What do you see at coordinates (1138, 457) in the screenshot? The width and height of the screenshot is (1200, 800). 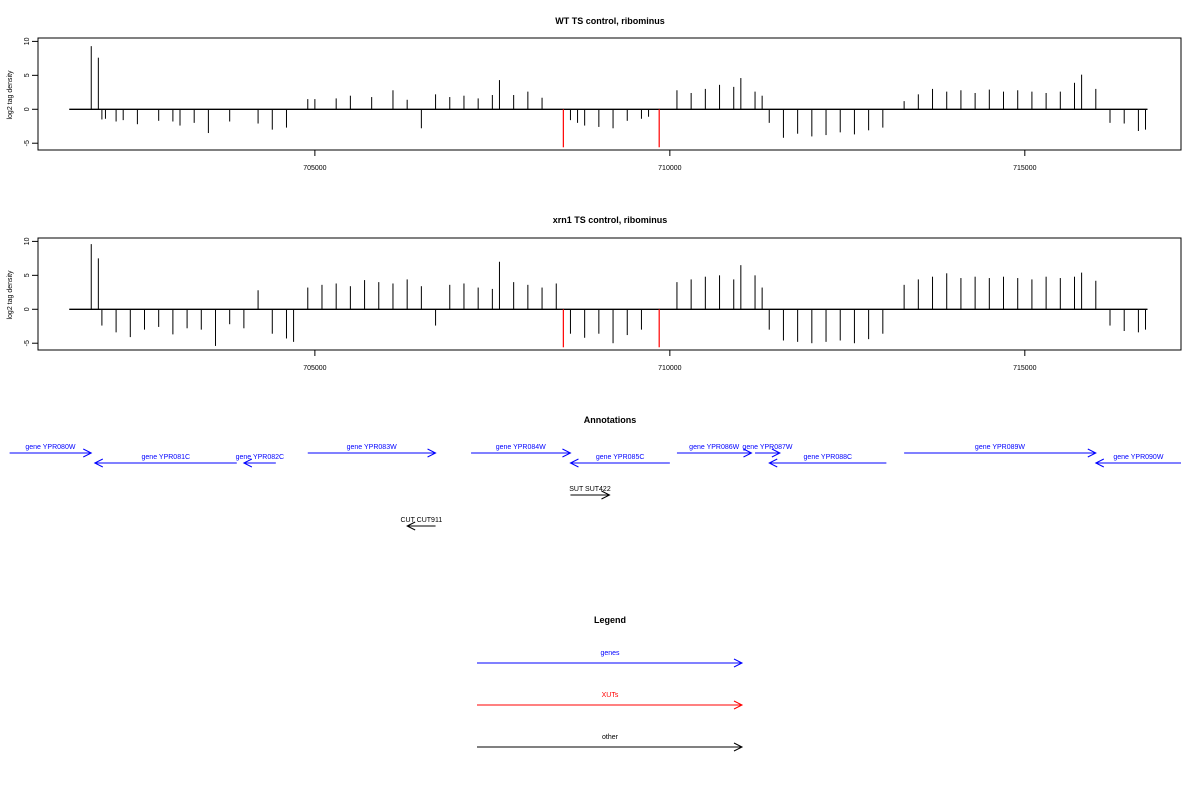 I see `gene-annotation-label: gene YPR090W` at bounding box center [1138, 457].